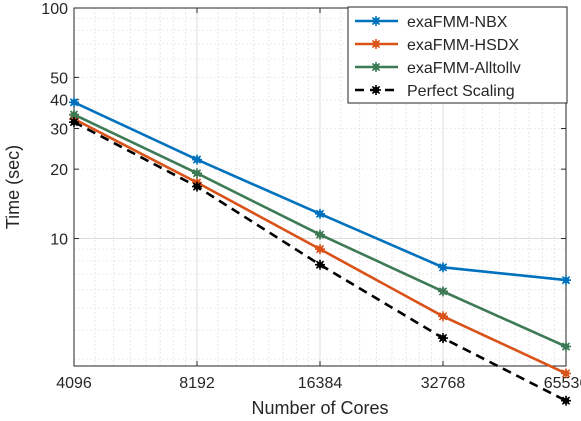 The height and width of the screenshot is (421, 581). What do you see at coordinates (463, 45) in the screenshot?
I see `legend-label: exaFMM-HSDX` at bounding box center [463, 45].